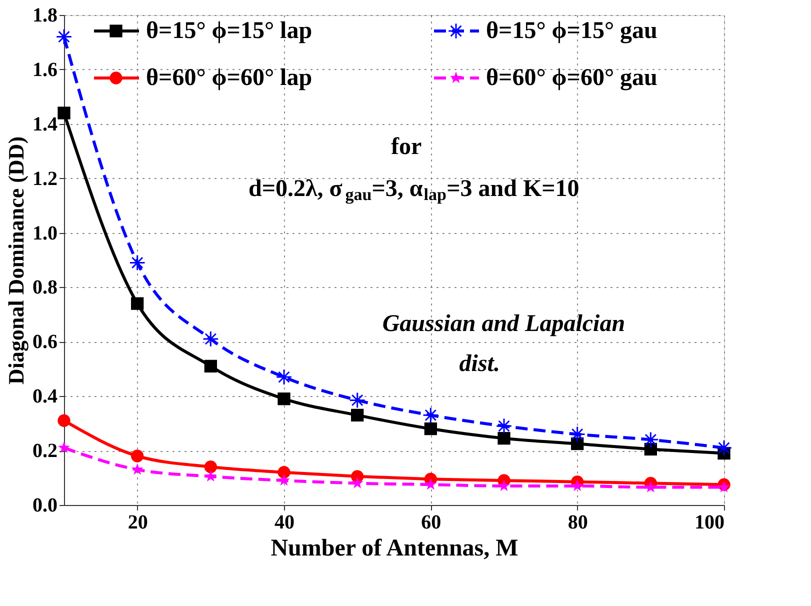  Describe the element at coordinates (45, 505) in the screenshot. I see `y-tick-label: 0.0` at that location.